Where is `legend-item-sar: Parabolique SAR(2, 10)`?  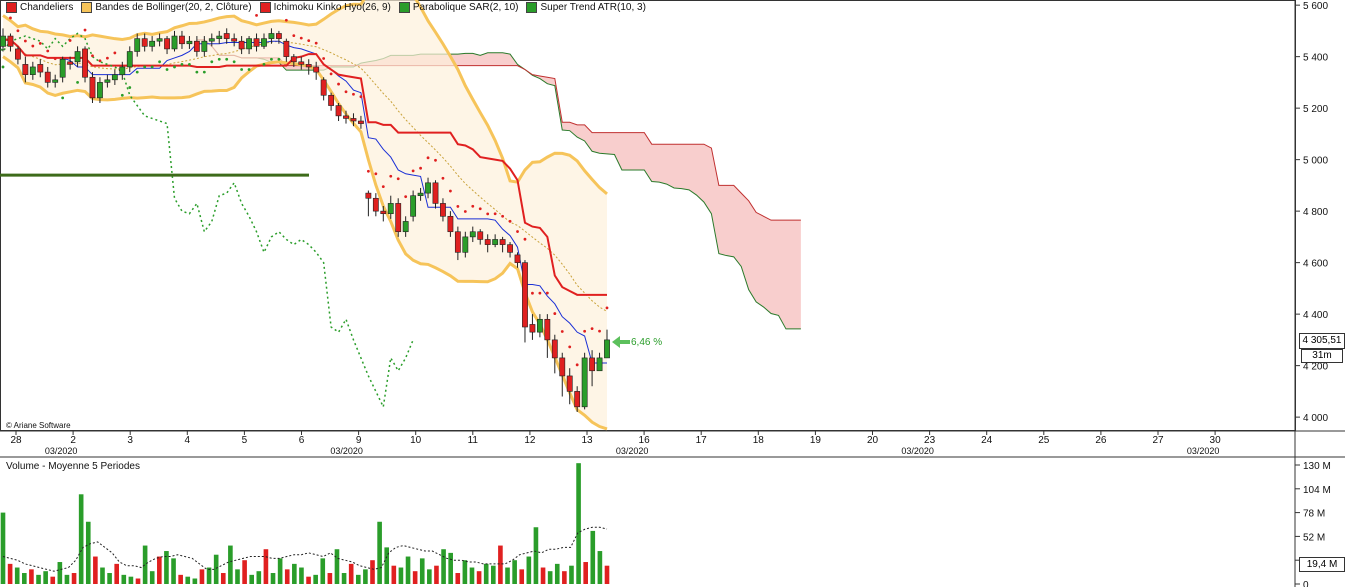 legend-item-sar: Parabolique SAR(2, 10) is located at coordinates (458, 7).